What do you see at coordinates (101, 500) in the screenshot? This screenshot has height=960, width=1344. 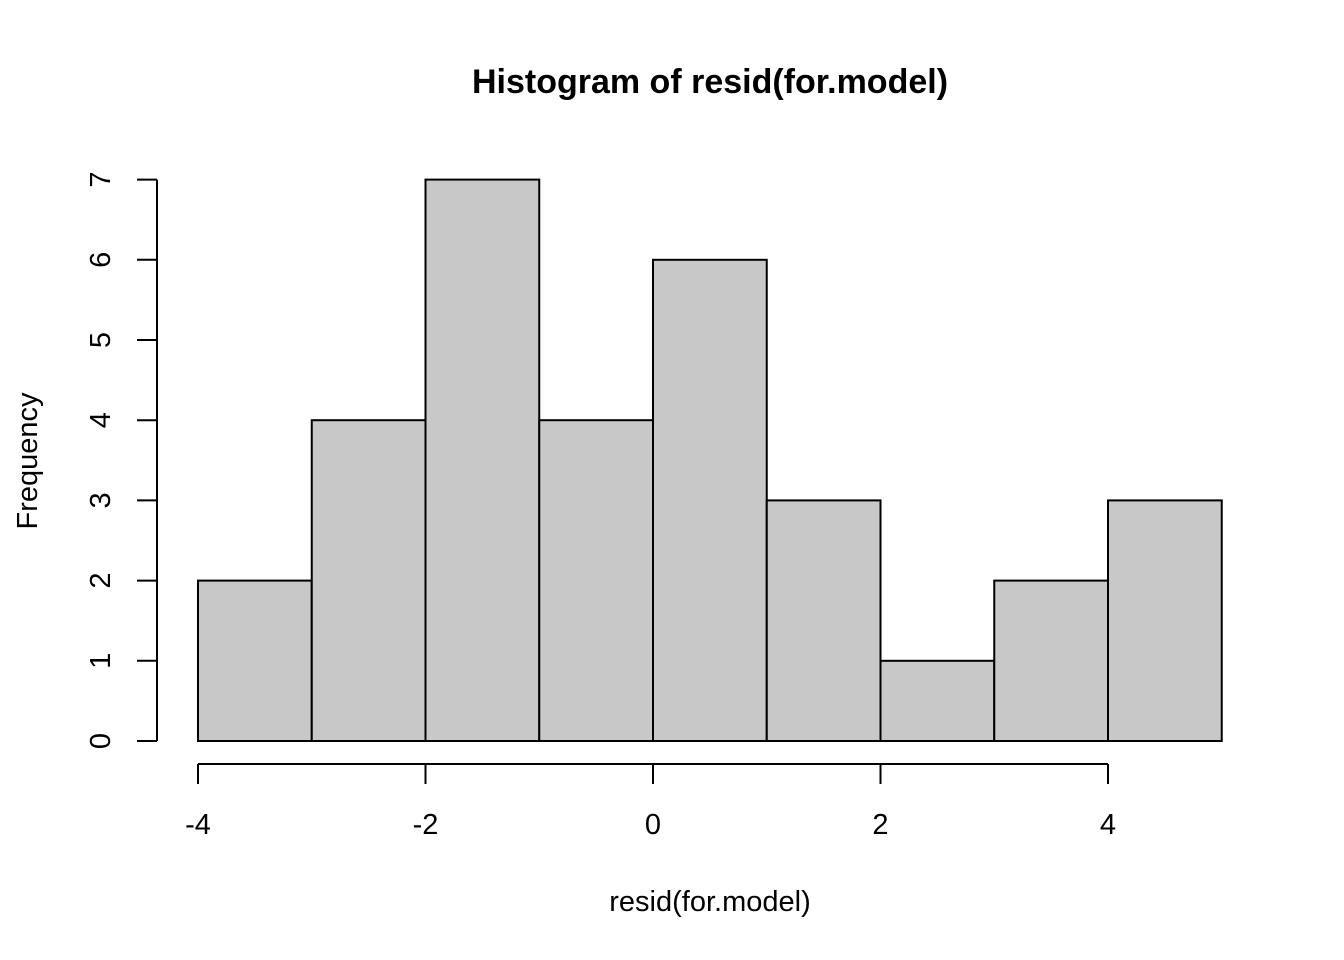 I see `y-tick-label: 3` at bounding box center [101, 500].